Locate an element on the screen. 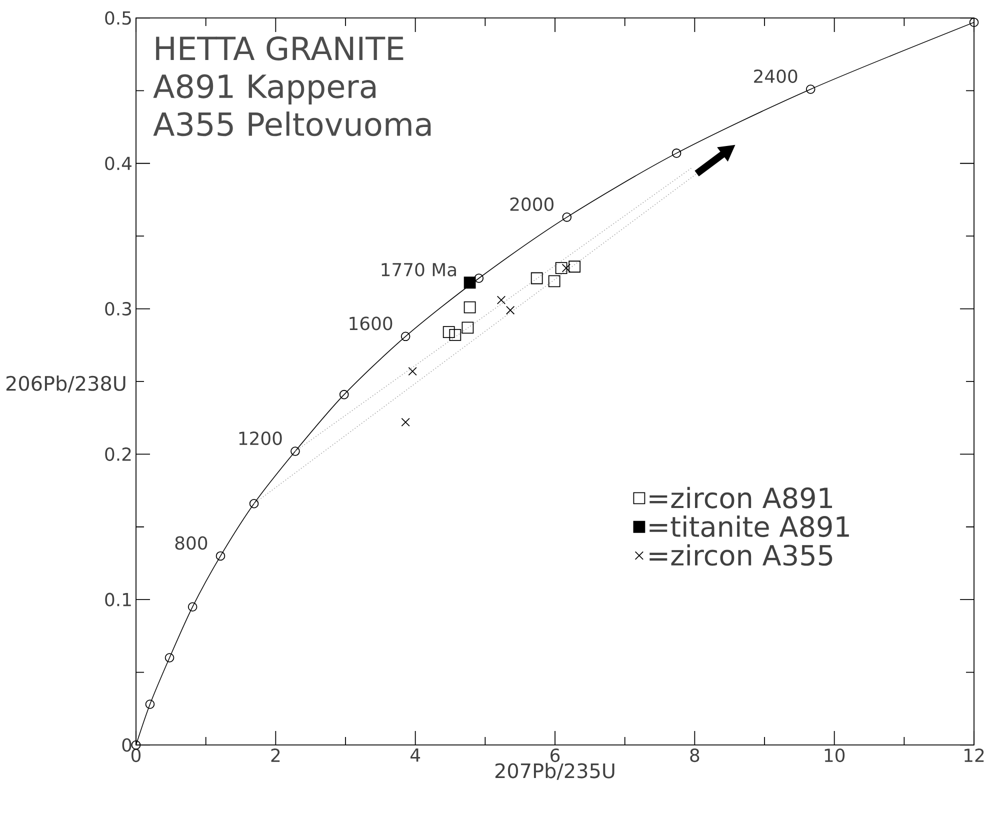 This screenshot has height=814, width=990. y-axis-title: 206Pb/238U is located at coordinates (66, 383).